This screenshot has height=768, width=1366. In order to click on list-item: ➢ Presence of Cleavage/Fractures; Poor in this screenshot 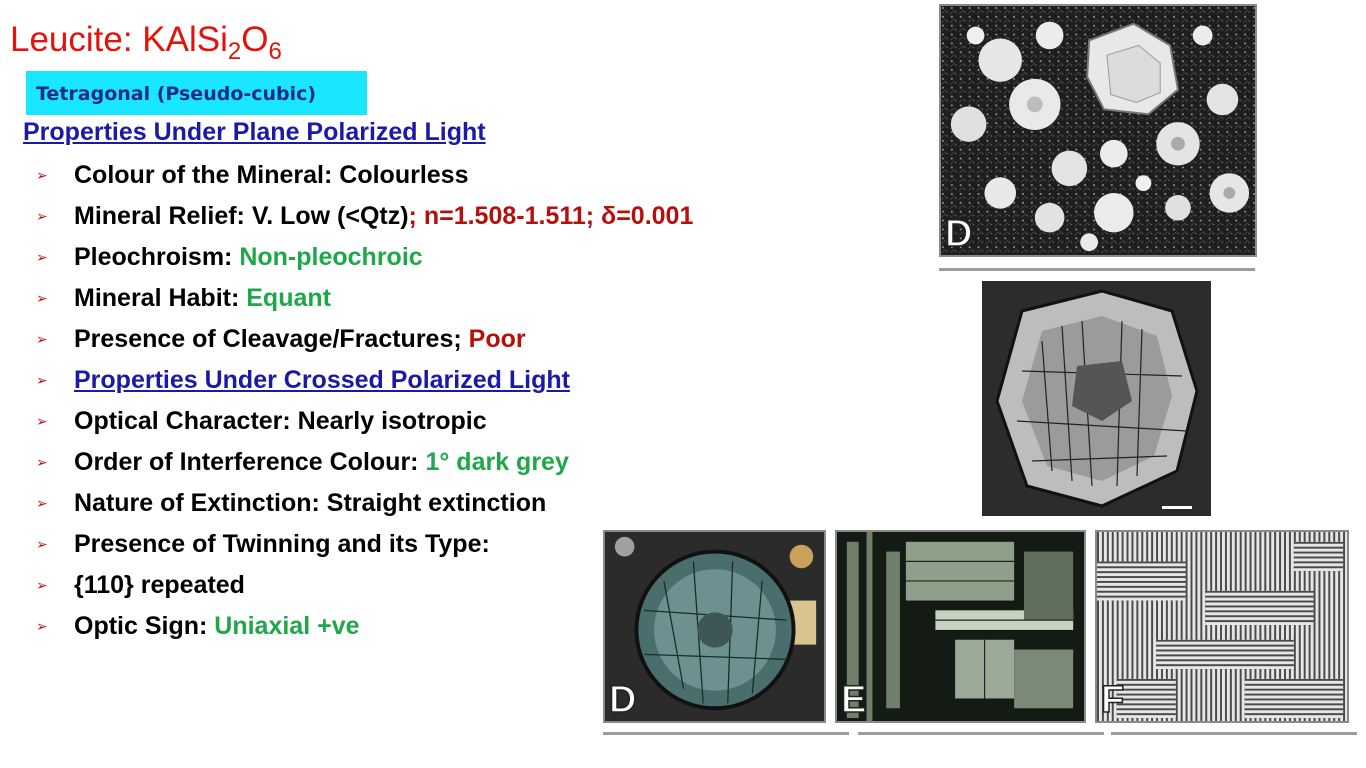, I will do `click(364, 339)`.